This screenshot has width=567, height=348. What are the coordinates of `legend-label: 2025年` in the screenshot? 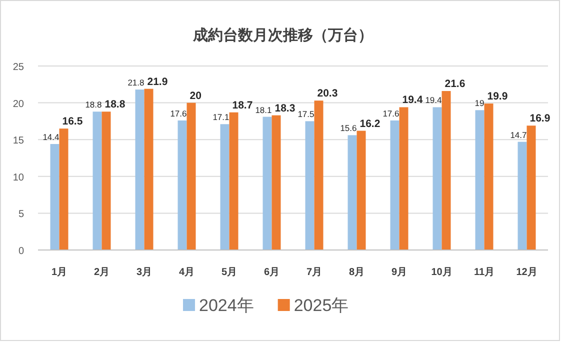 It's located at (321, 305).